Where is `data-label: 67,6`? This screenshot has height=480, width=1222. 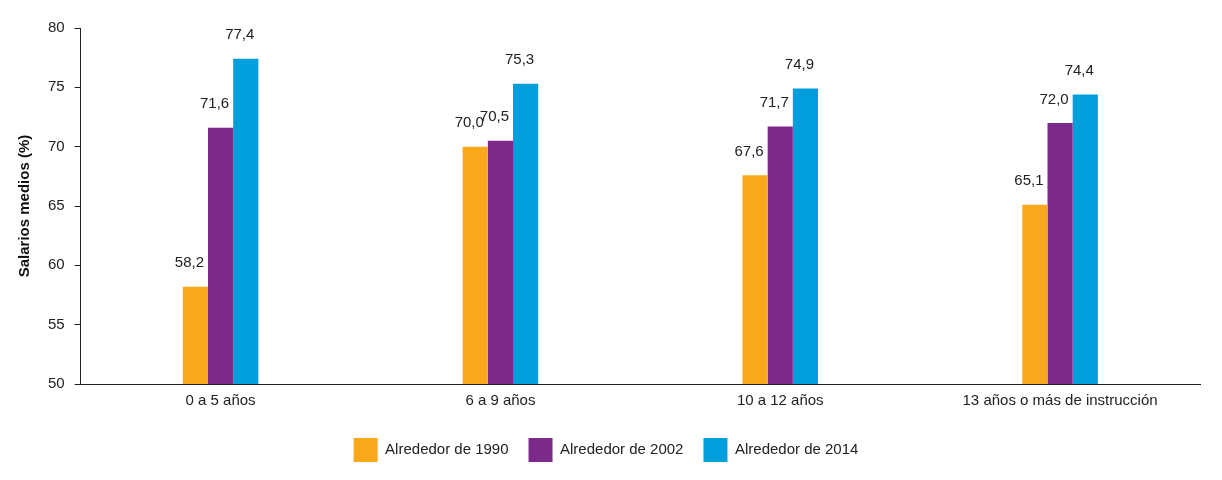 data-label: 67,6 is located at coordinates (749, 150).